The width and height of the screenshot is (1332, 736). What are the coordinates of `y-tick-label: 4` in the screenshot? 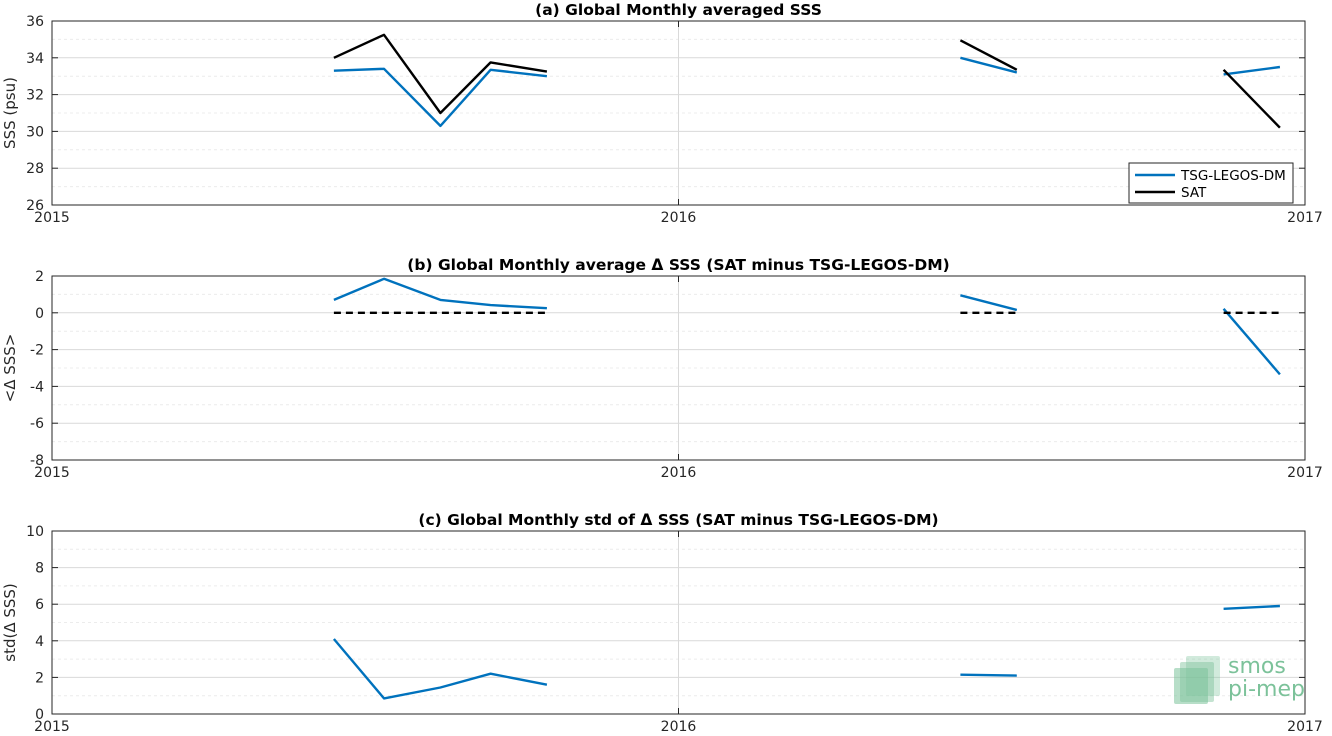 It's located at (39, 642).